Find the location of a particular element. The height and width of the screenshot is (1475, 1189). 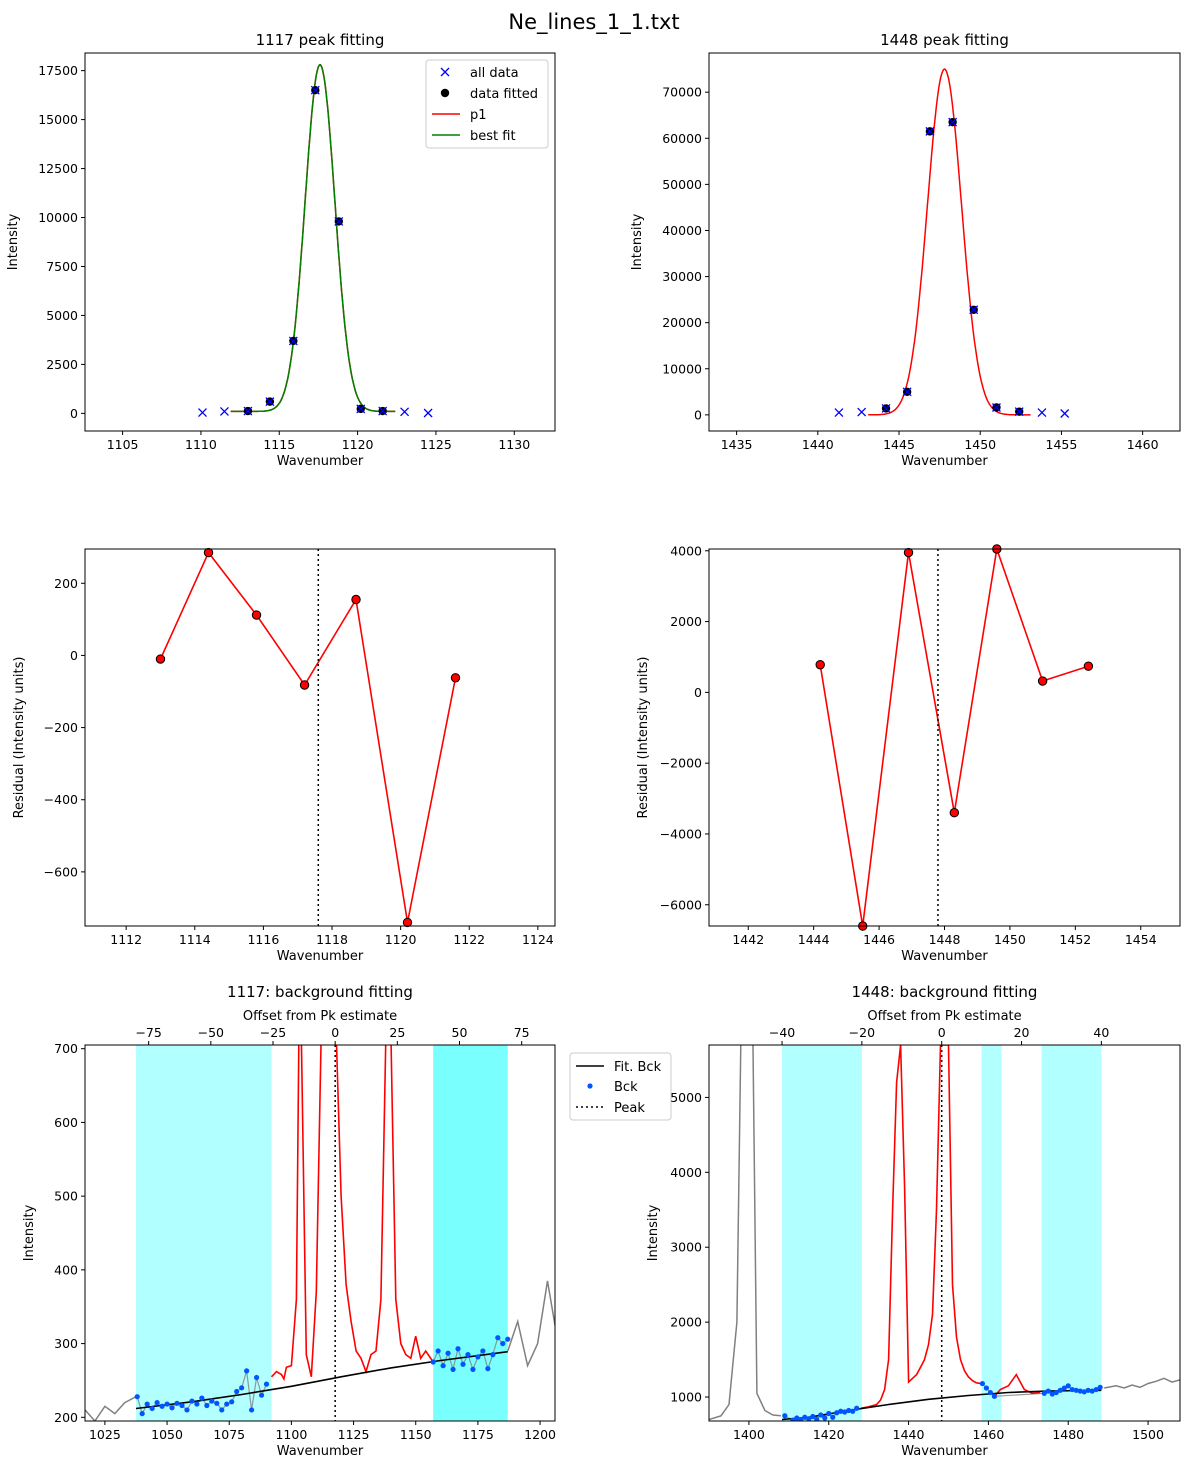

legend-frame is located at coordinates (620, 1086).